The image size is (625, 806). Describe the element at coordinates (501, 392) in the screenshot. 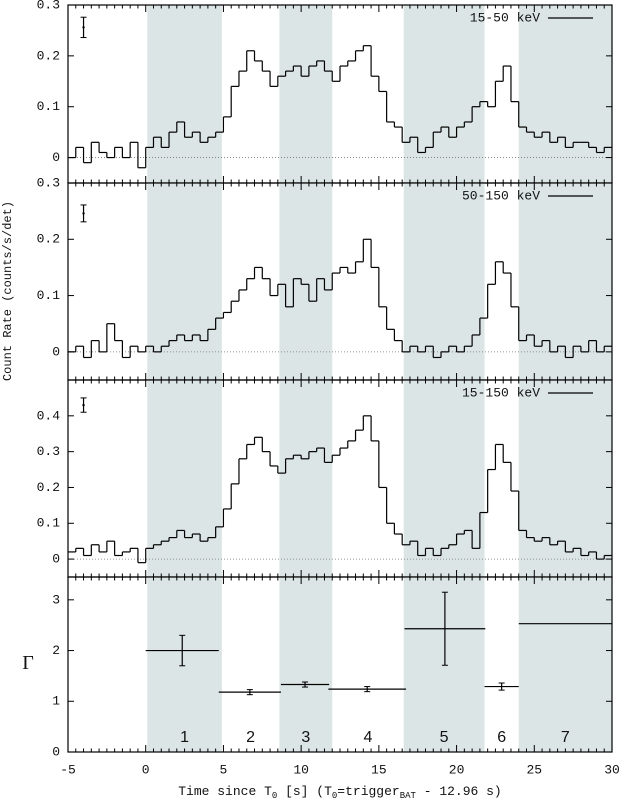

I see `legend-label: 15-150 keV` at that location.